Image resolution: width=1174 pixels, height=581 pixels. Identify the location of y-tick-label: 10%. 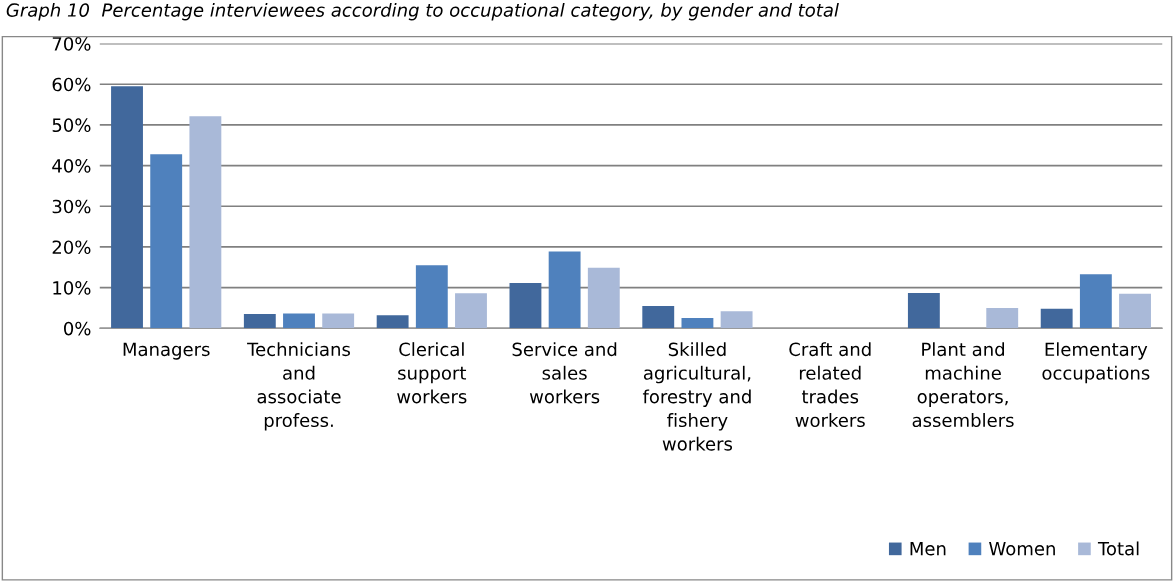
(72, 288).